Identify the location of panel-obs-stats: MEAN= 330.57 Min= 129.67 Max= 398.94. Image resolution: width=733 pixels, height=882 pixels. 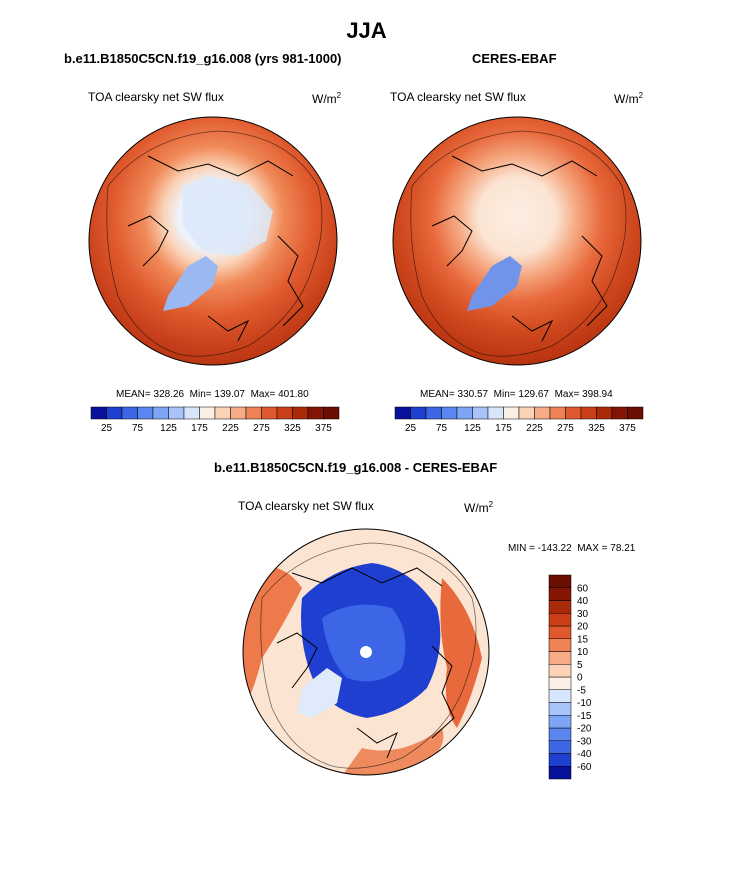
(516, 394).